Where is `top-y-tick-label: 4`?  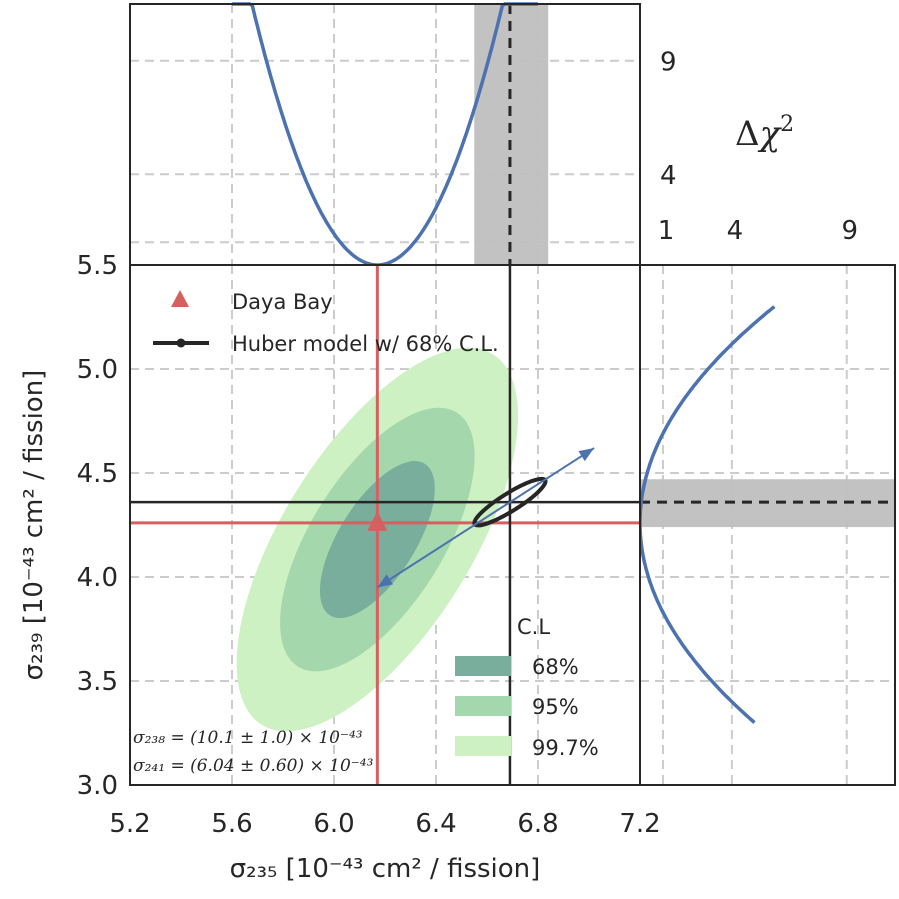 top-y-tick-label: 4 is located at coordinates (668, 176).